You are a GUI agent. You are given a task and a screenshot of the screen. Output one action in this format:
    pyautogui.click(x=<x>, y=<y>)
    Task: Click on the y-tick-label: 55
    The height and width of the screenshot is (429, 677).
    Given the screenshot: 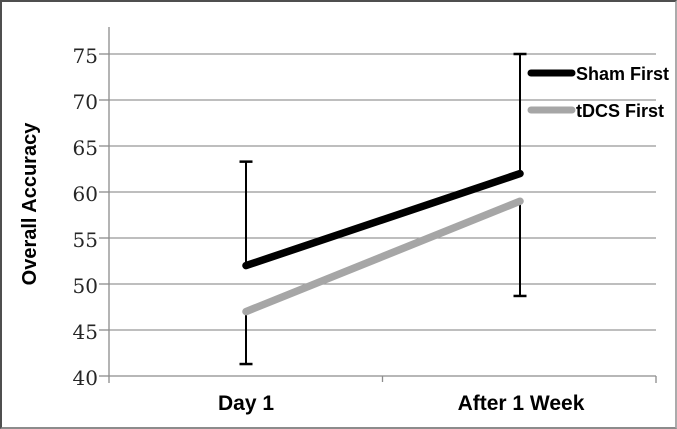 What is the action you would take?
    pyautogui.click(x=85, y=240)
    